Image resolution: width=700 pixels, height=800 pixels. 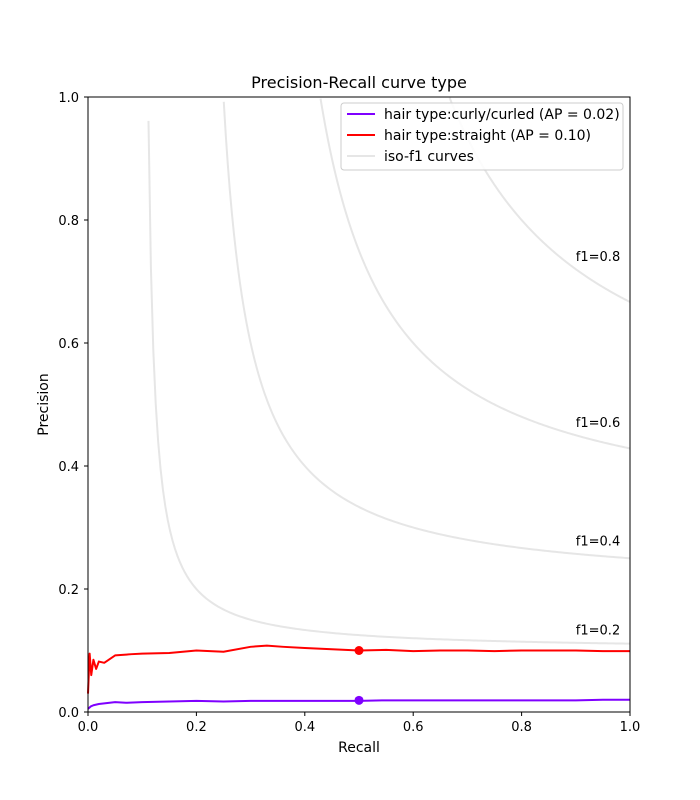 I want to click on x-tick-label: 1.0, so click(x=630, y=727).